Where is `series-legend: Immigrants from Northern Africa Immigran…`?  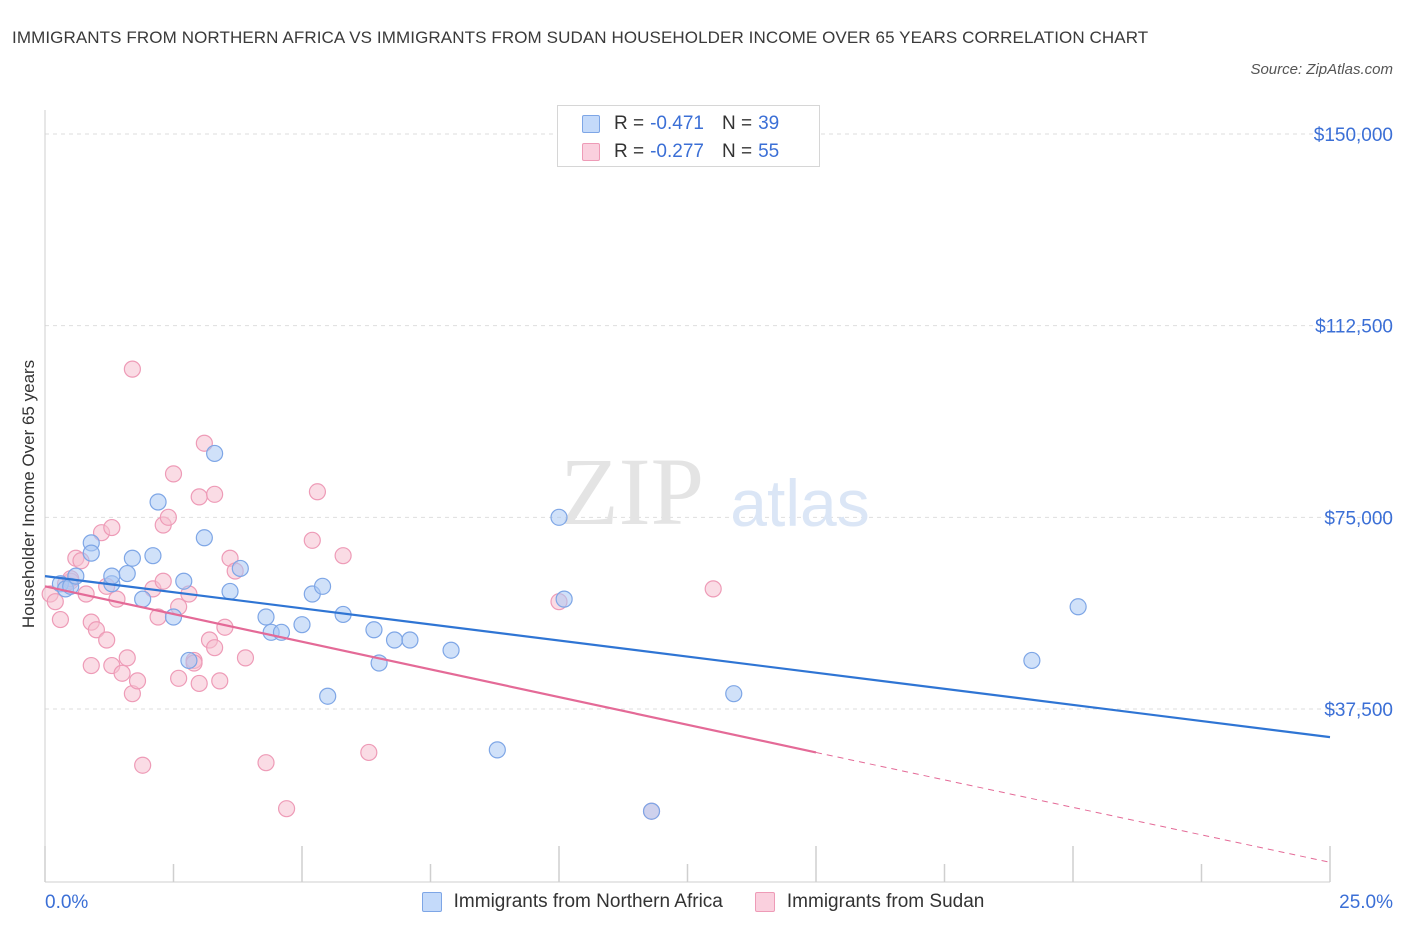
series-legend: Immigrants from Northern Africa Immigran… is located at coordinates (703, 902).